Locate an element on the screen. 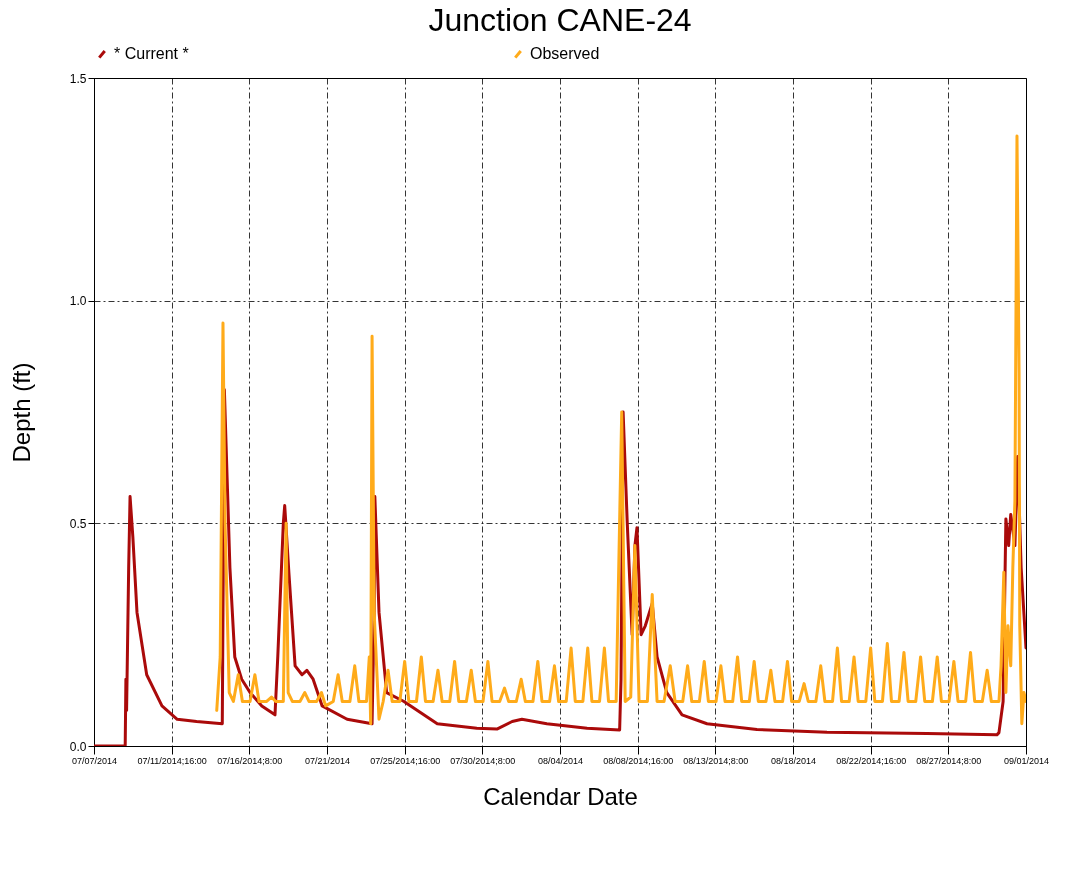 Image resolution: width=1088 pixels, height=870 pixels. chart-title: Junction CANE-24 is located at coordinates (560, 20).